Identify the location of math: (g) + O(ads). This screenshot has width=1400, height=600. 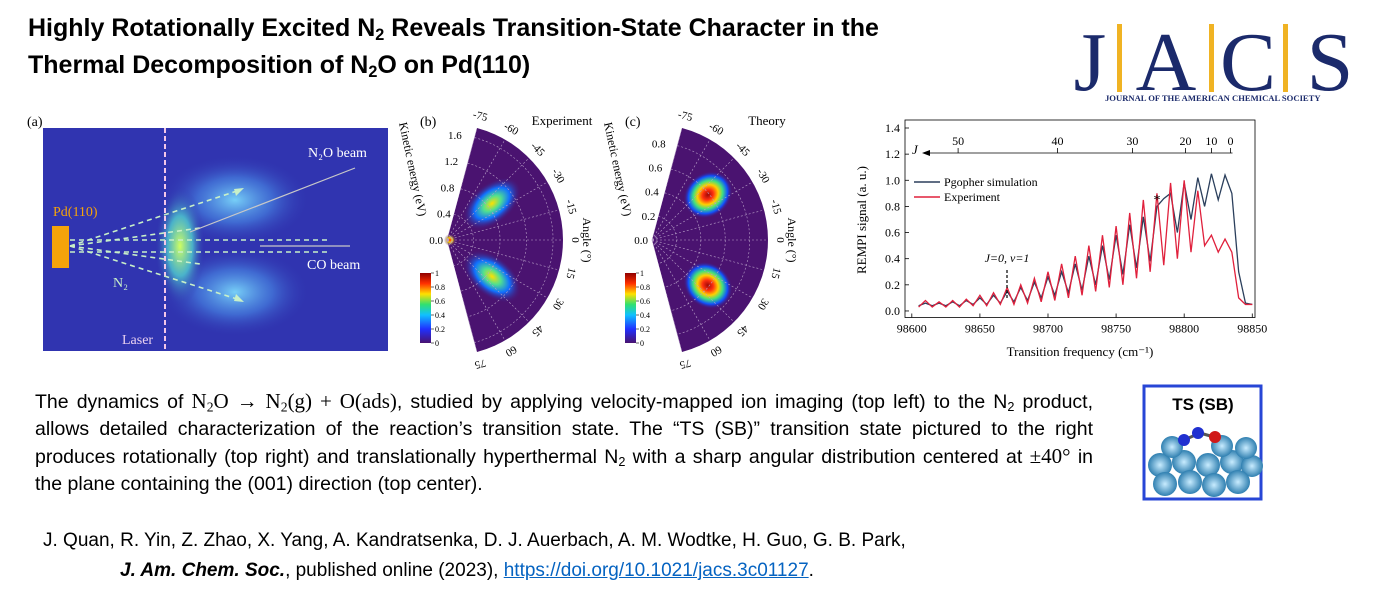
(342, 401).